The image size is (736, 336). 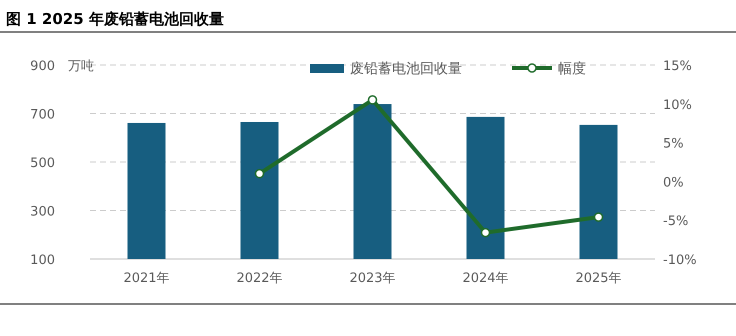 What do you see at coordinates (42, 115) in the screenshot?
I see `y-tick-label: 700` at bounding box center [42, 115].